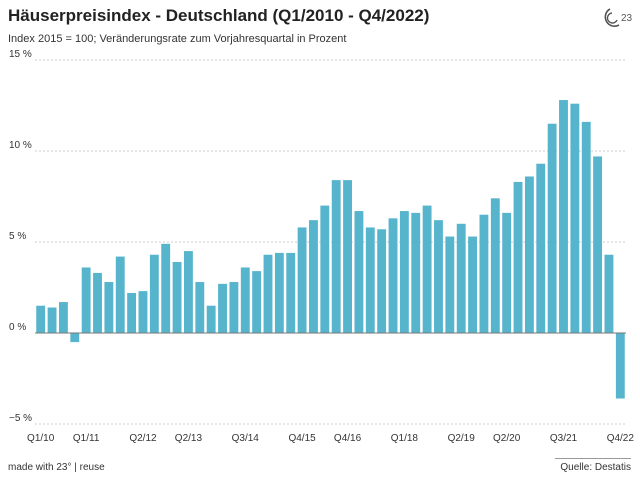 Image resolution: width=640 pixels, height=480 pixels. I want to click on x-tick-label: Q3/21, so click(564, 438).